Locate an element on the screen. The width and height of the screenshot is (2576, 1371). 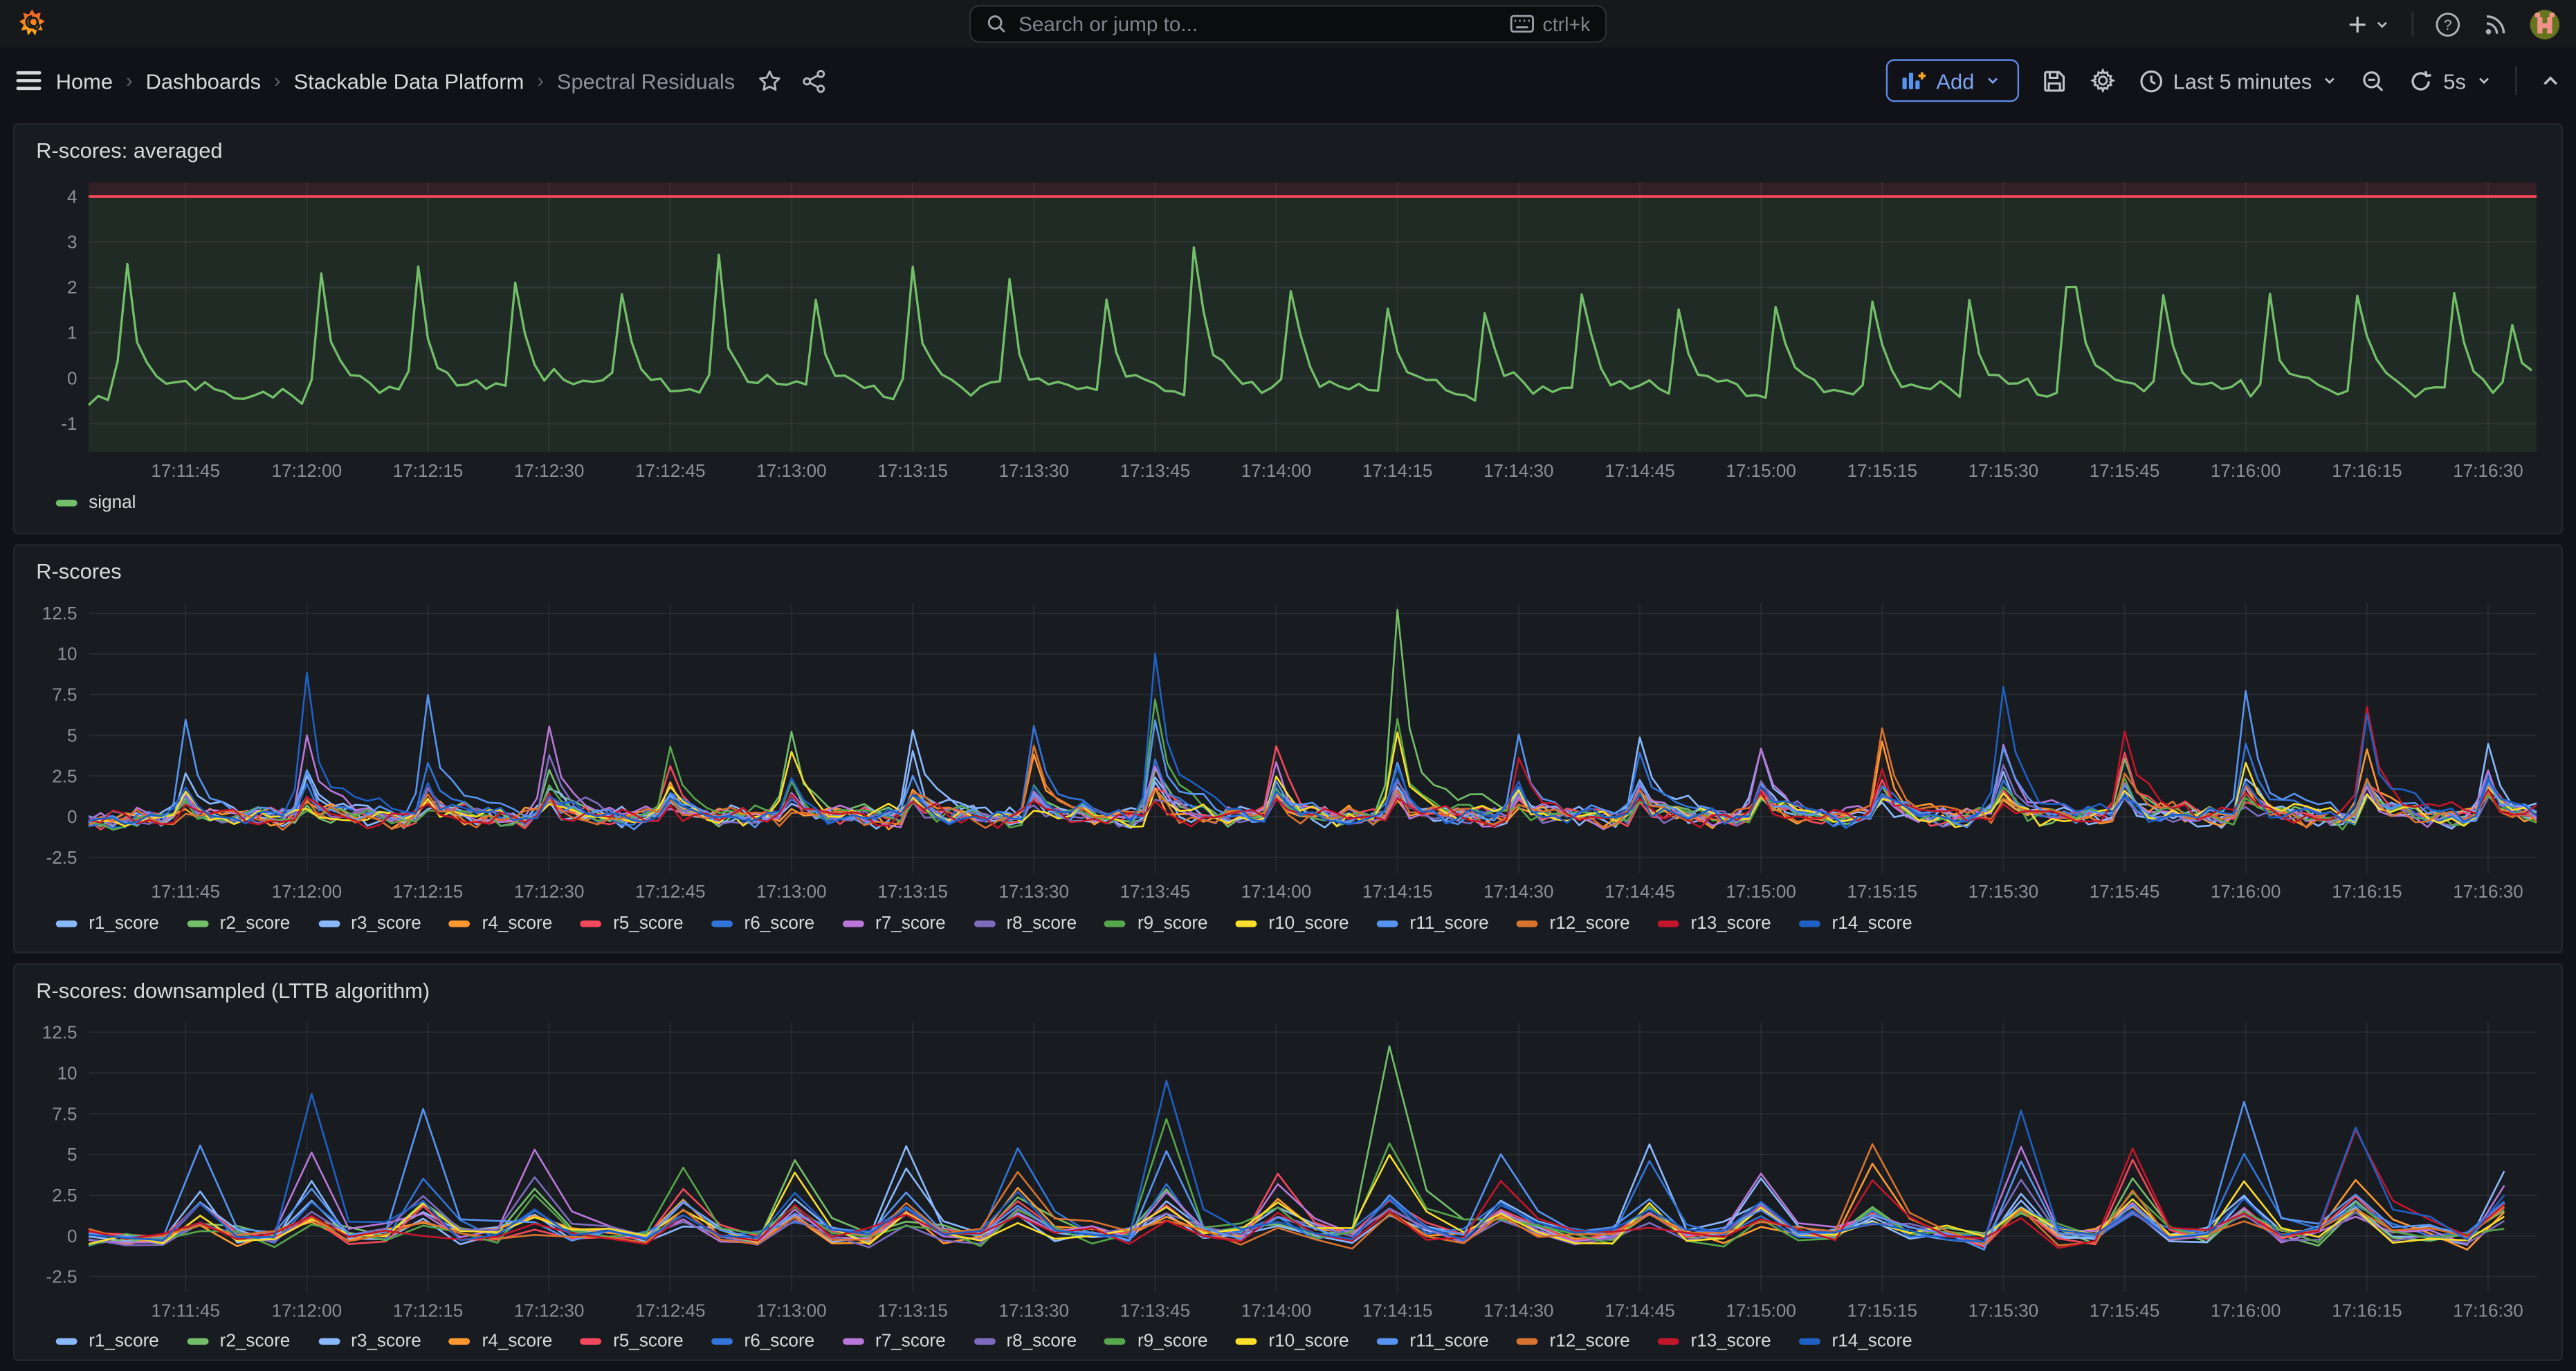
help-icon: ? is located at coordinates (2448, 24).